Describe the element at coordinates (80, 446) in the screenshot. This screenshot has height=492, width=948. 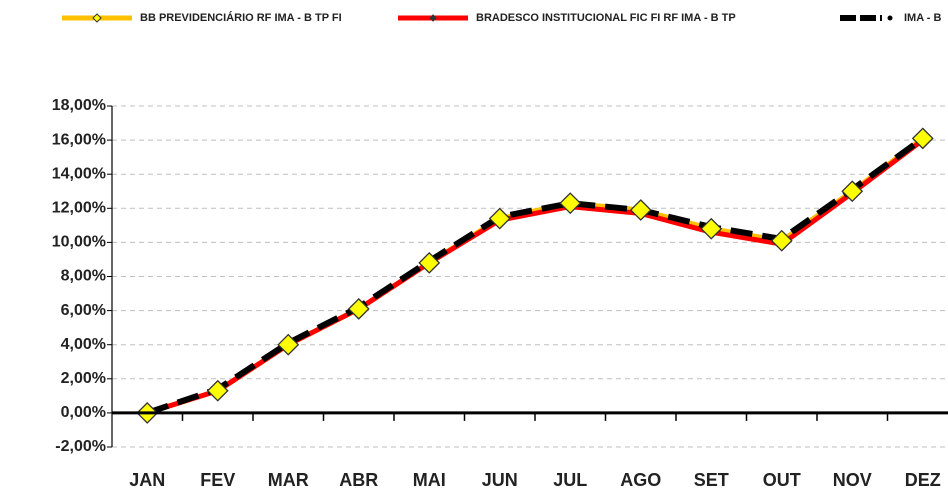
I see `y-tick-label: -2,00%` at that location.